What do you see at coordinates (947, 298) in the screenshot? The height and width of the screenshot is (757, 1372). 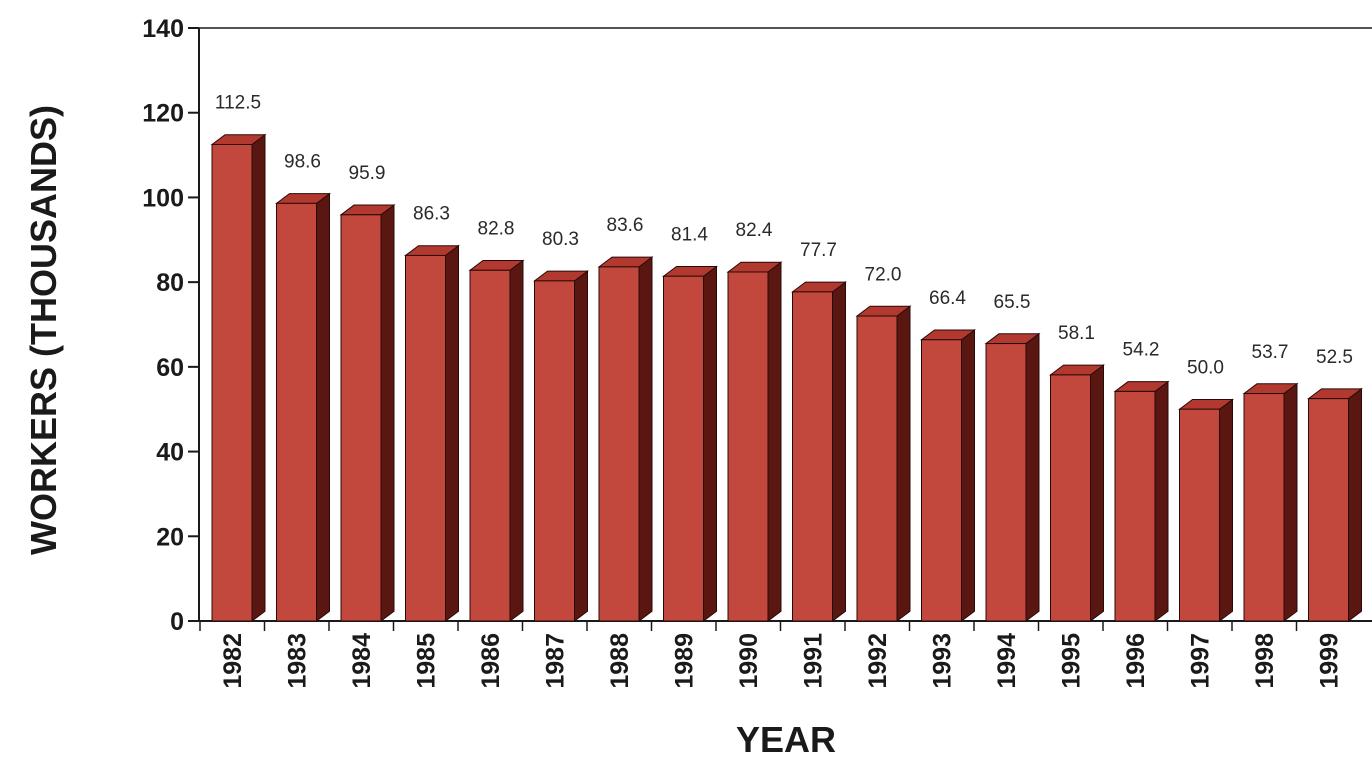 I see `data-label: 66.4` at bounding box center [947, 298].